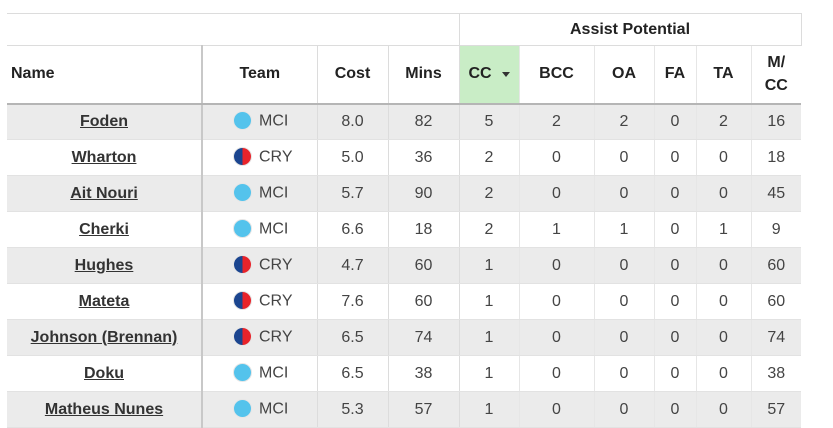 Image resolution: width=833 pixels, height=428 pixels. Describe the element at coordinates (623, 229) in the screenshot. I see `oa-cell: 1` at that location.